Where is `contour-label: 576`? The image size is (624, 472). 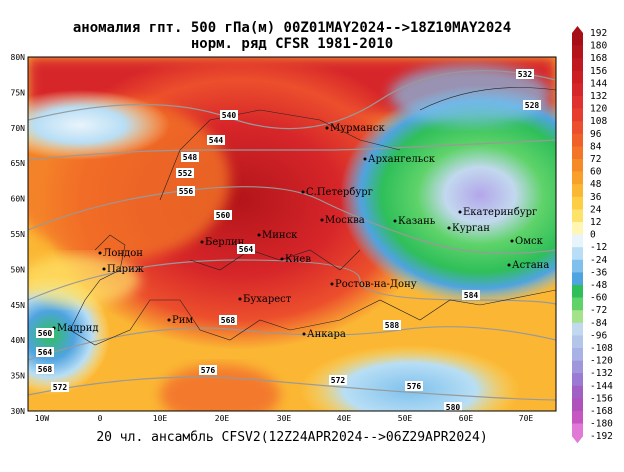 contour-label: 576 is located at coordinates (414, 386).